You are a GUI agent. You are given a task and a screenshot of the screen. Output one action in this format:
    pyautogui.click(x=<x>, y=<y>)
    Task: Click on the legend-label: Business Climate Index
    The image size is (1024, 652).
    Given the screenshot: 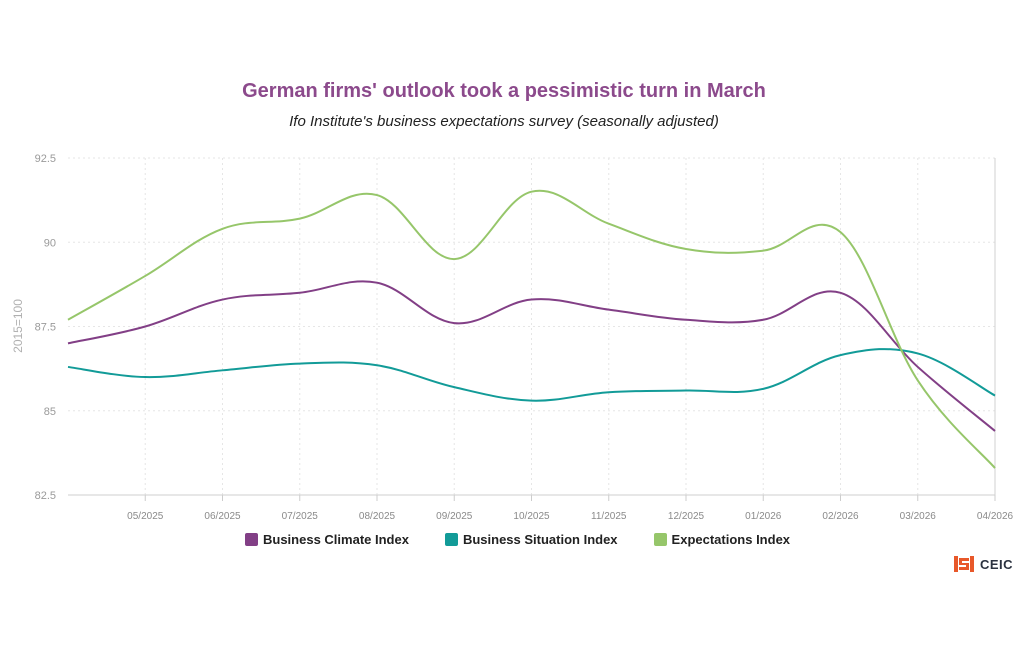 What is the action you would take?
    pyautogui.click(x=336, y=539)
    